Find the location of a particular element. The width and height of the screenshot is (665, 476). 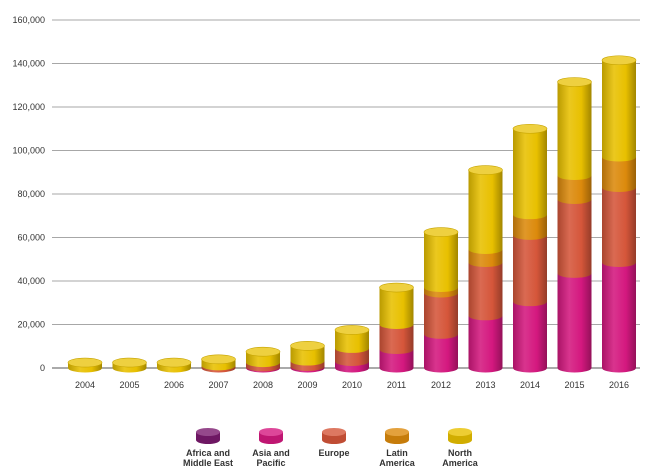

bar-stack-2004 is located at coordinates (85, 365).